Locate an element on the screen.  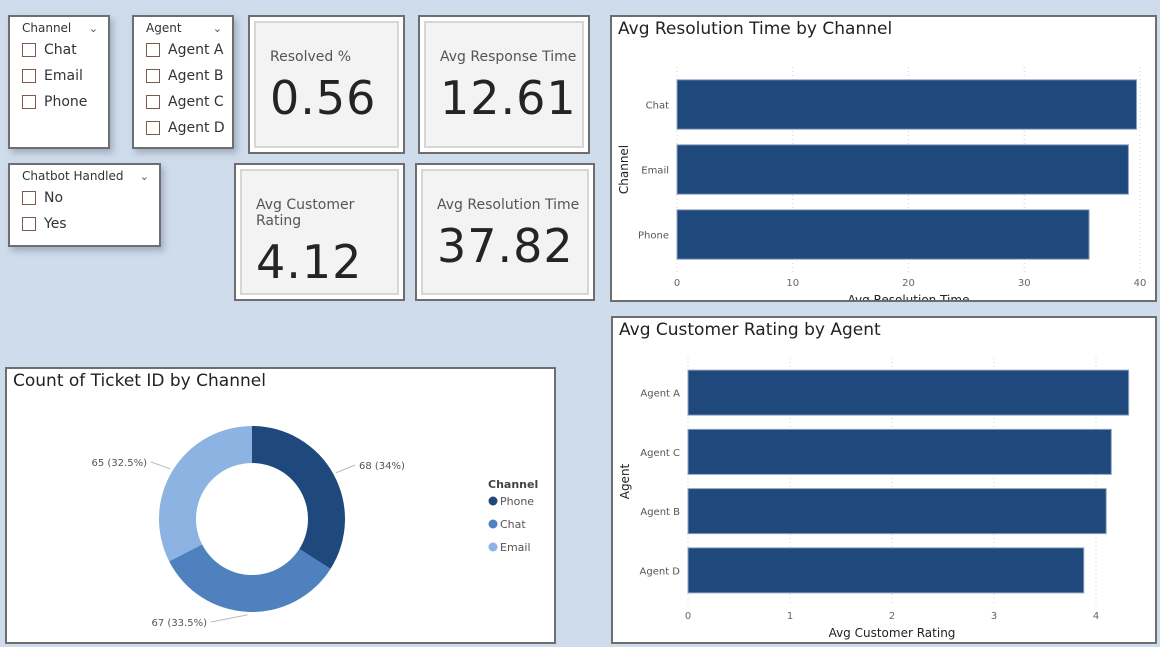
channel-slicer: Channel ⌄ Chat Email Phone is located at coordinates (59, 82).